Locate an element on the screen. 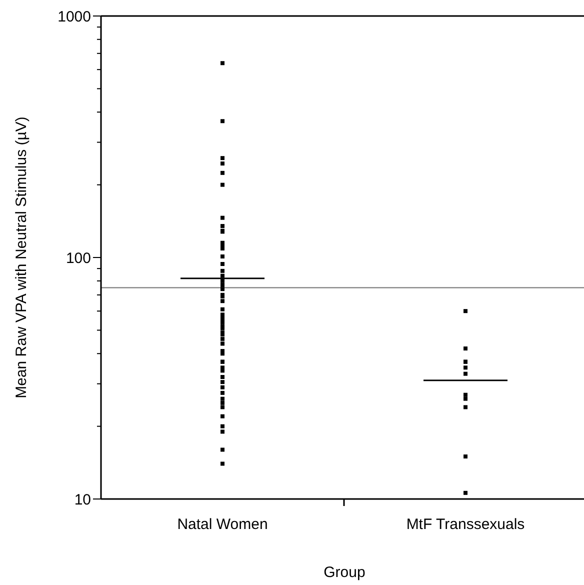  y-tick-label: 1000 is located at coordinates (74, 17).